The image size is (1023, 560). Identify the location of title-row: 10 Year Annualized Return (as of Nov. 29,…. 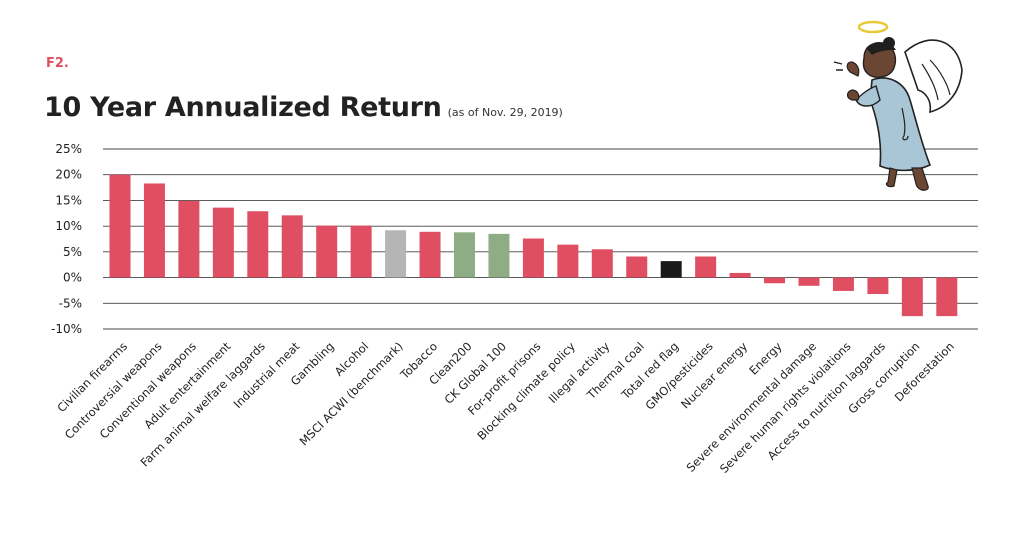
(303, 107).